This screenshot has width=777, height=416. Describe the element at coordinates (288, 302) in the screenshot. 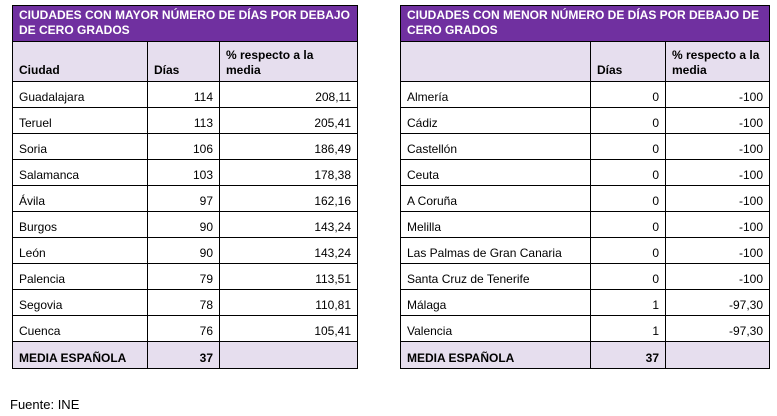

I see `percent-cell: 110,81` at that location.